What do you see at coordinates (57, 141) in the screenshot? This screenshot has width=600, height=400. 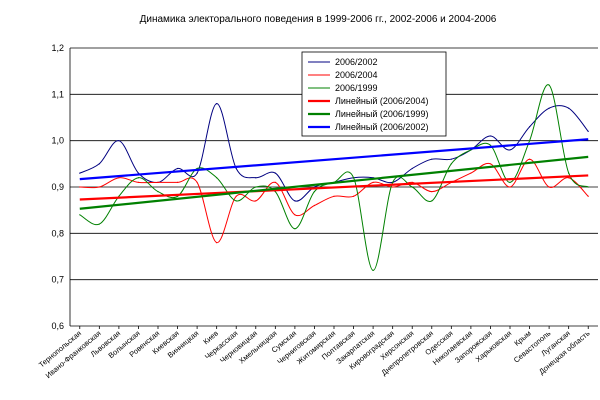 I see `y-tick-label: 1,0` at bounding box center [57, 141].